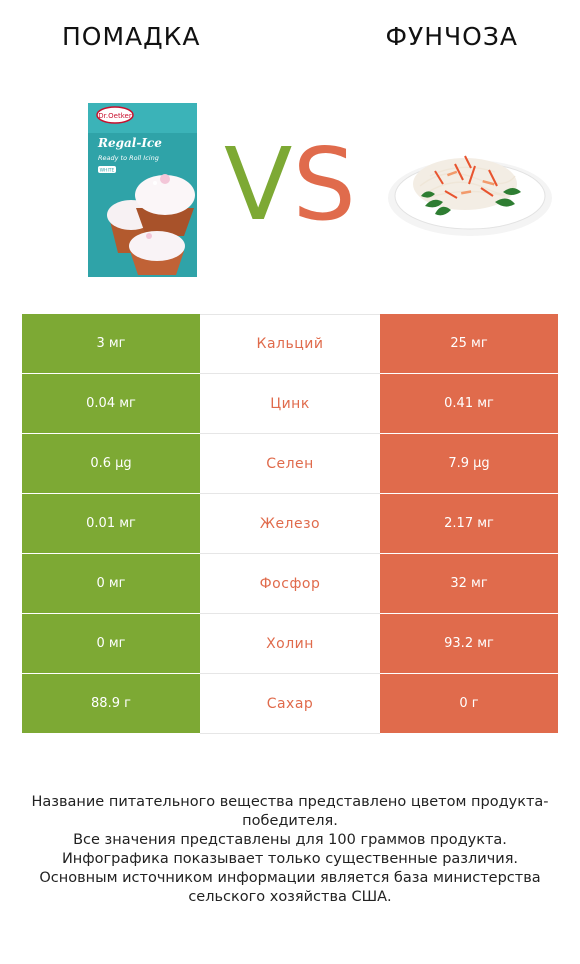  Describe the element at coordinates (115, 116) in the screenshot. I see `brand-logo-text: Dr.Oetker` at that location.